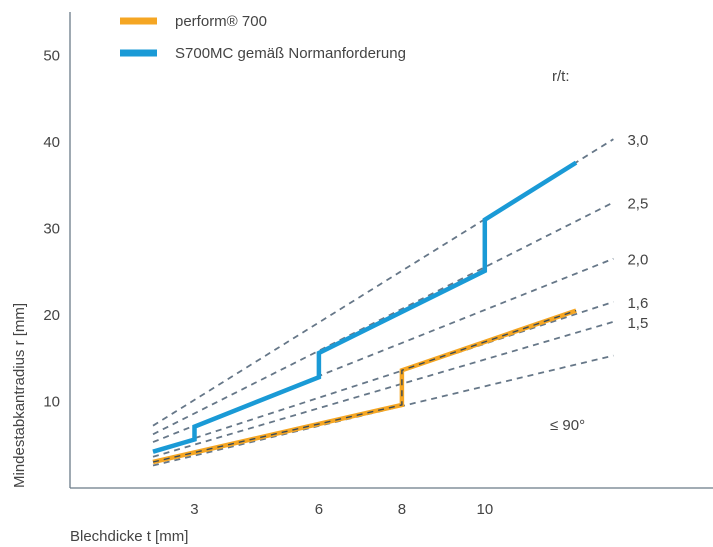 Image resolution: width=713 pixels, height=547 pixels. Describe the element at coordinates (51, 142) in the screenshot. I see `y-tick-label: 40` at that location.